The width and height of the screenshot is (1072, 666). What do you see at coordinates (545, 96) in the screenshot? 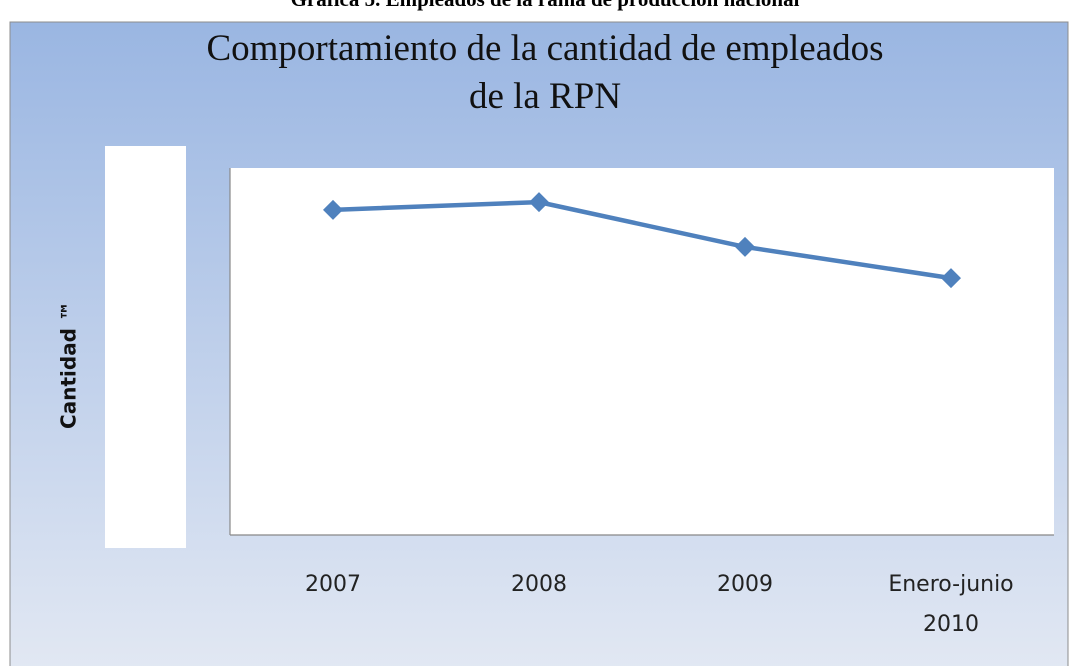
I see `chart-title: de la RPN` at bounding box center [545, 96].